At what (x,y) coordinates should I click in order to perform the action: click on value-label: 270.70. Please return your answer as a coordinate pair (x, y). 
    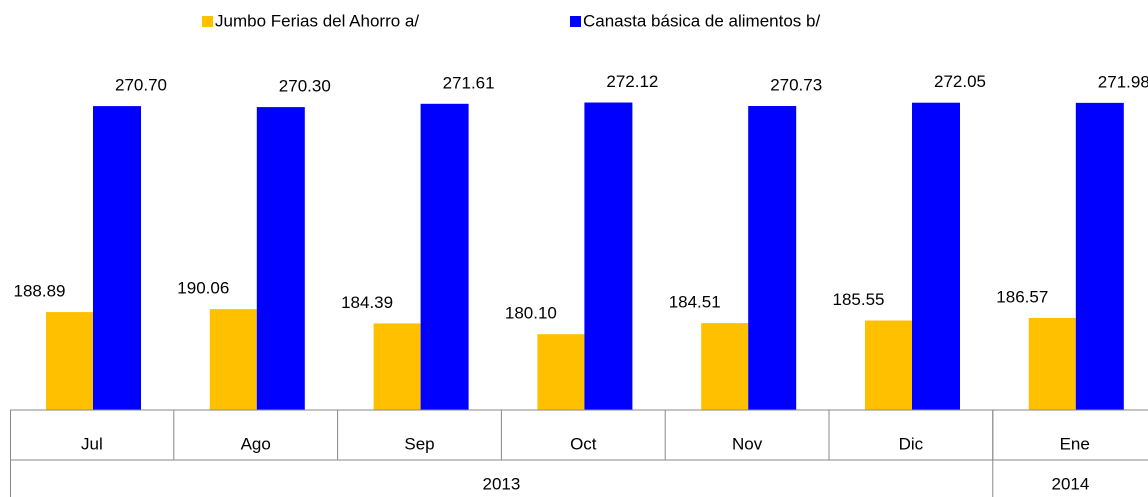
    Looking at the image, I should click on (141, 85).